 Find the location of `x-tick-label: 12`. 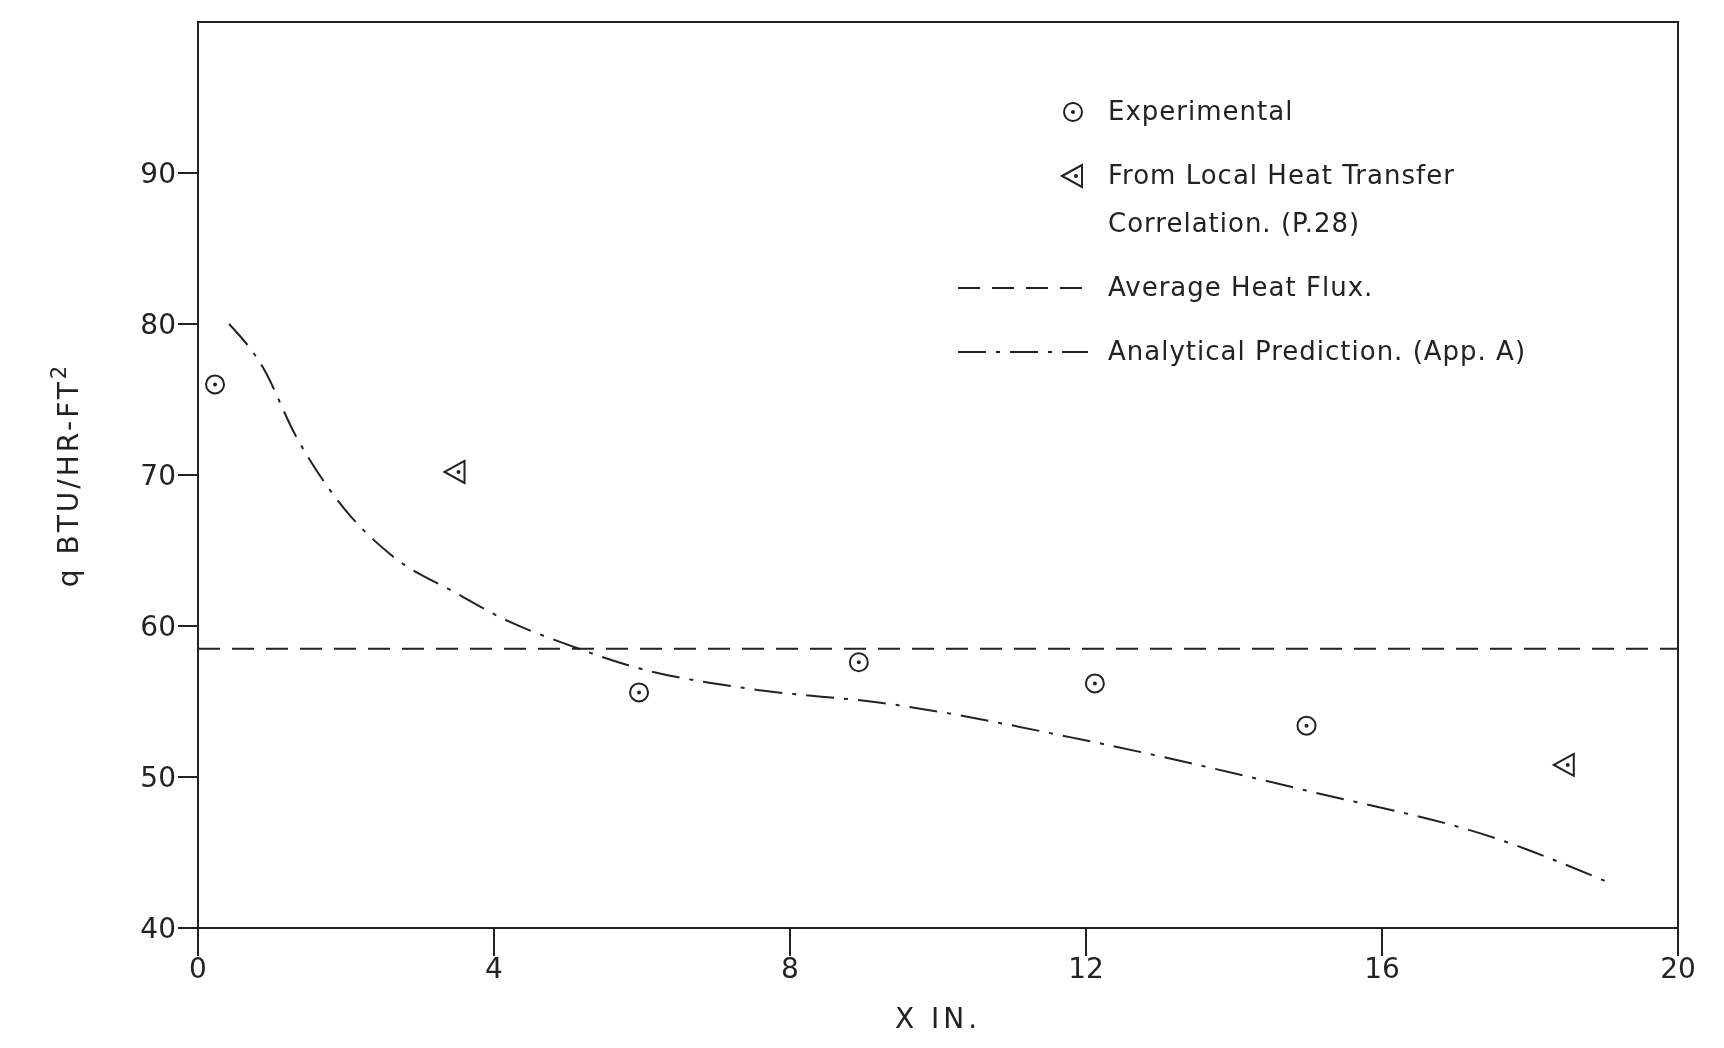

x-tick-label: 12 is located at coordinates (1086, 968).